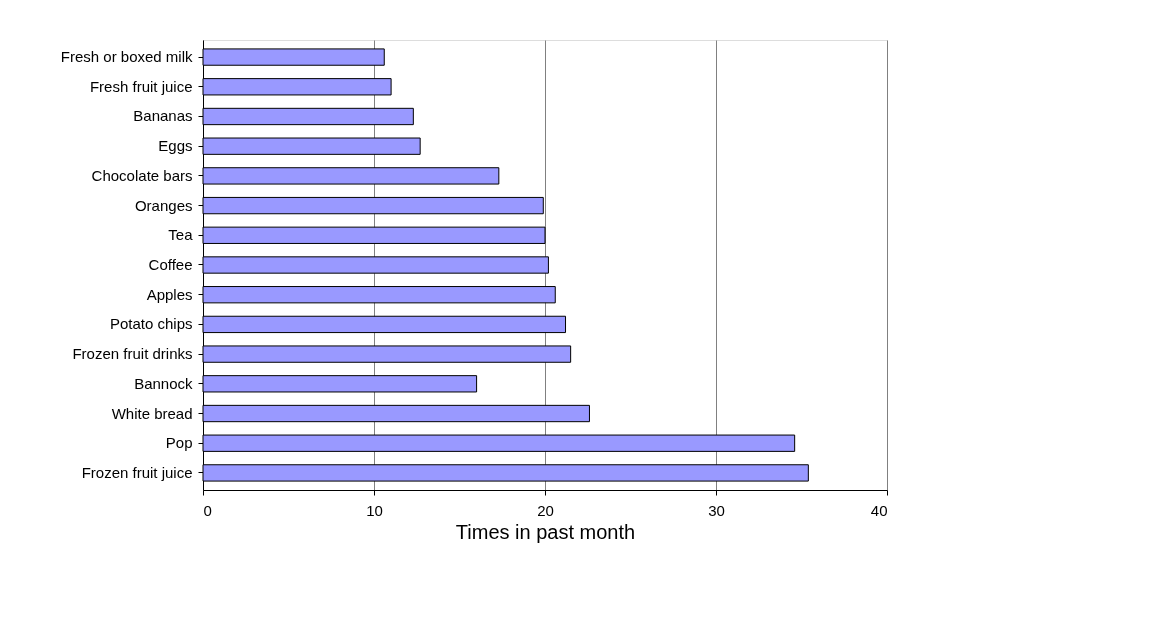 The width and height of the screenshot is (1154, 622). I want to click on y-tick-label: Tea, so click(181, 235).